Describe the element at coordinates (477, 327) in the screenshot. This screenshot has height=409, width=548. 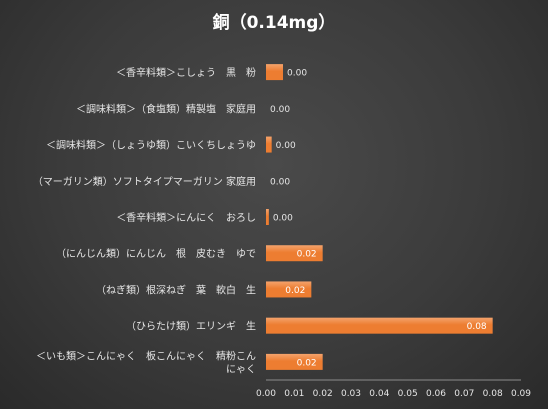
I see `data-label: 0.08` at that location.